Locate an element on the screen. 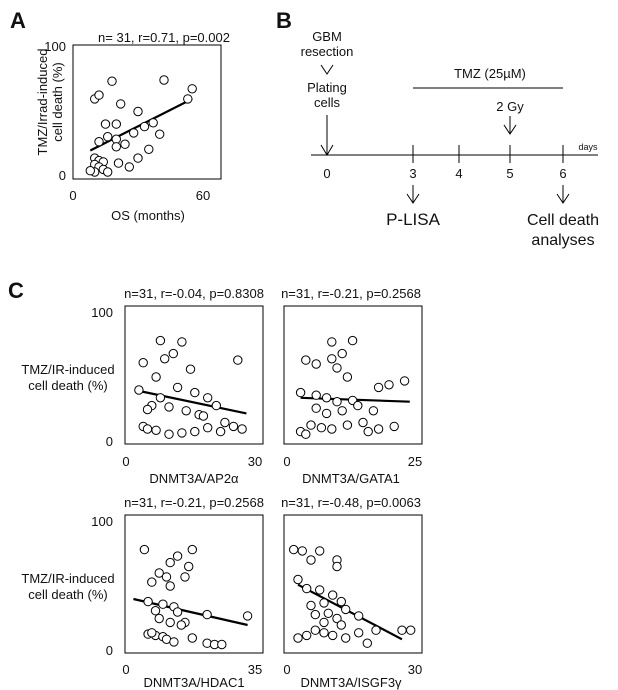  chart-c3-xlabel: DNMT3A/HDAC1 is located at coordinates (193, 682).